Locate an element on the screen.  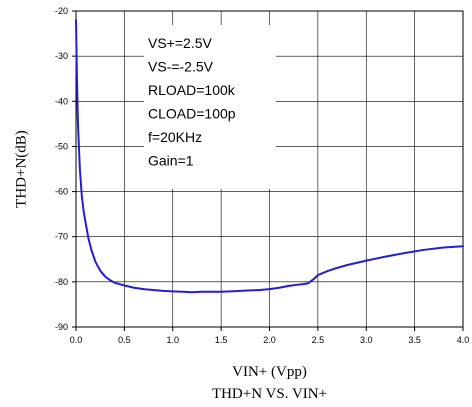
y-tick-label: -40 is located at coordinates (61, 101).